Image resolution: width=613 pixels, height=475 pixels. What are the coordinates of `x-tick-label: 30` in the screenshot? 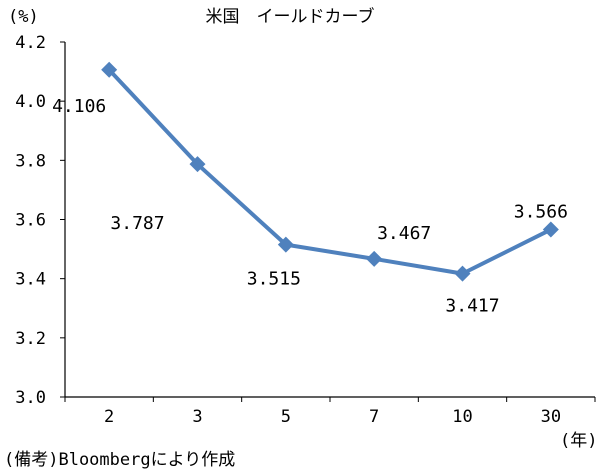 It's located at (551, 417).